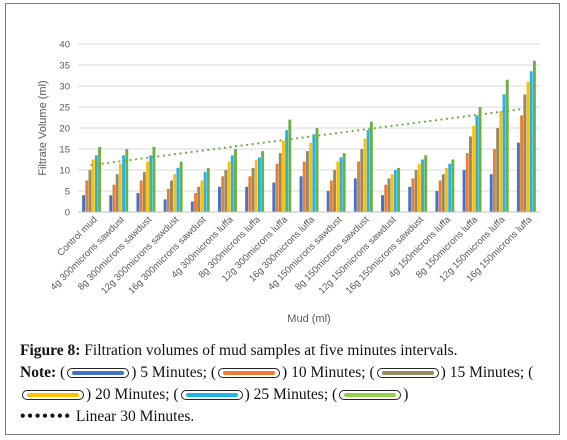 This screenshot has width=567, height=440. Describe the element at coordinates (50, 350) in the screenshot. I see `figure-label: Figure 8:` at that location.